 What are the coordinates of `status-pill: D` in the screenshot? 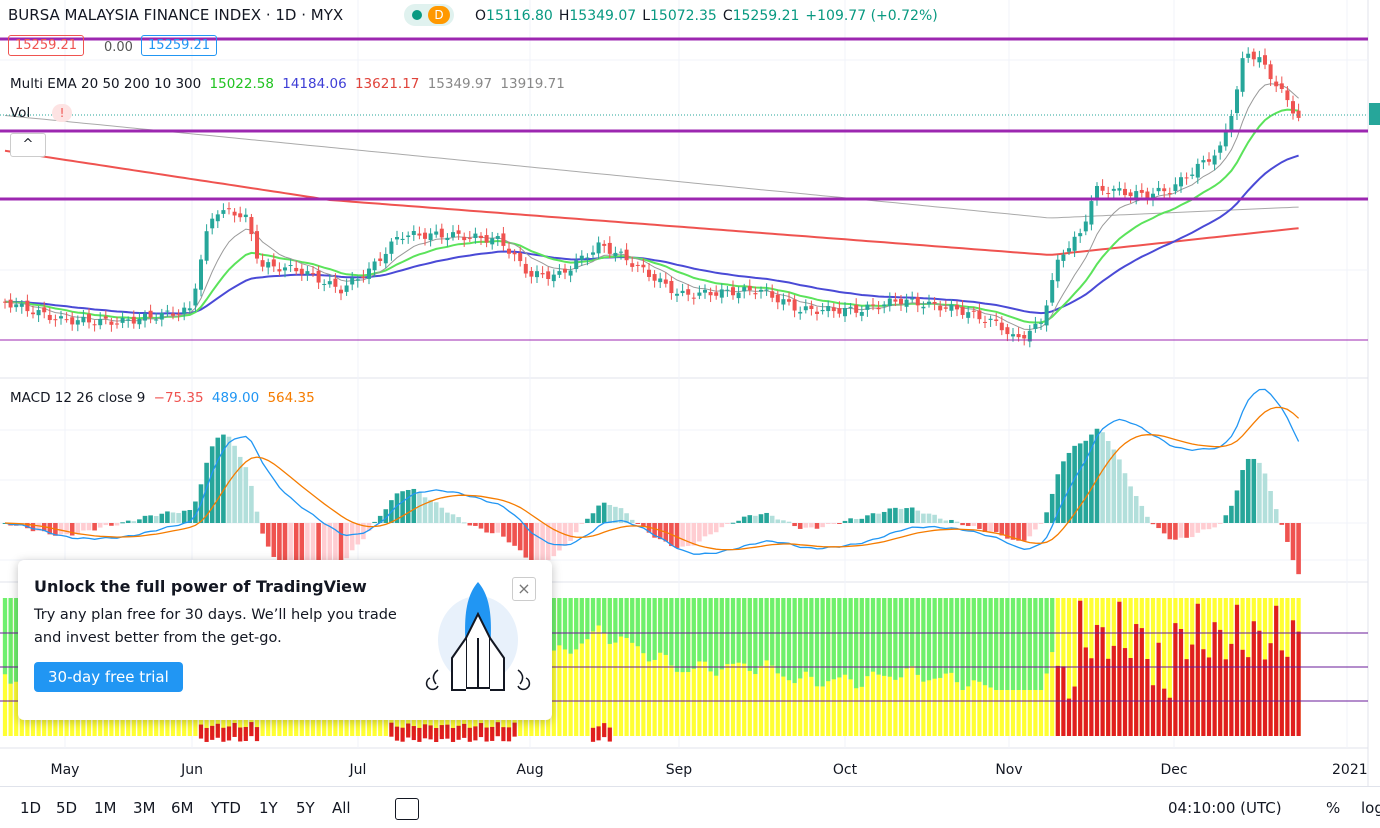 It's located at (429, 15).